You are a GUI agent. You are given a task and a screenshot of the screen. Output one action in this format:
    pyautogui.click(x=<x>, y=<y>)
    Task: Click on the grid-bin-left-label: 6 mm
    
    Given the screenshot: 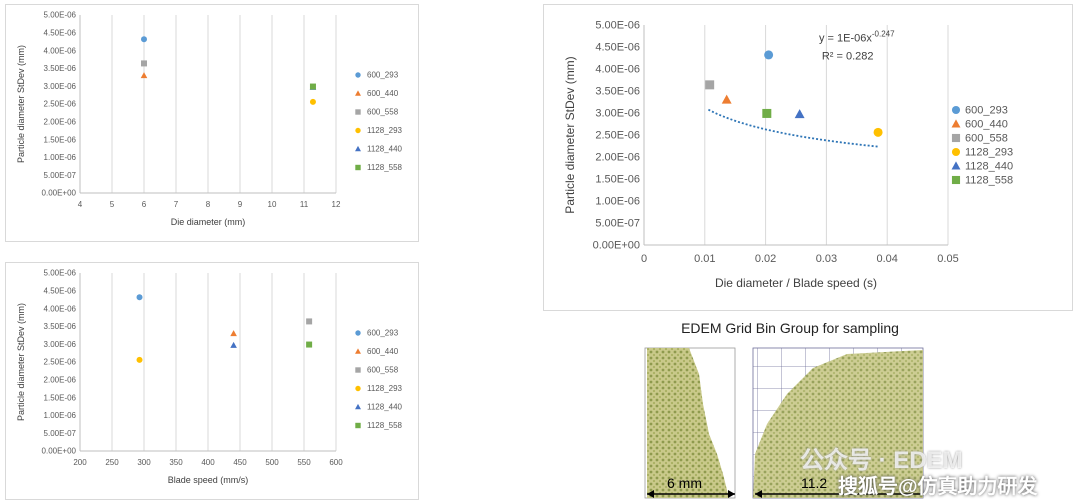 What is the action you would take?
    pyautogui.click(x=684, y=483)
    